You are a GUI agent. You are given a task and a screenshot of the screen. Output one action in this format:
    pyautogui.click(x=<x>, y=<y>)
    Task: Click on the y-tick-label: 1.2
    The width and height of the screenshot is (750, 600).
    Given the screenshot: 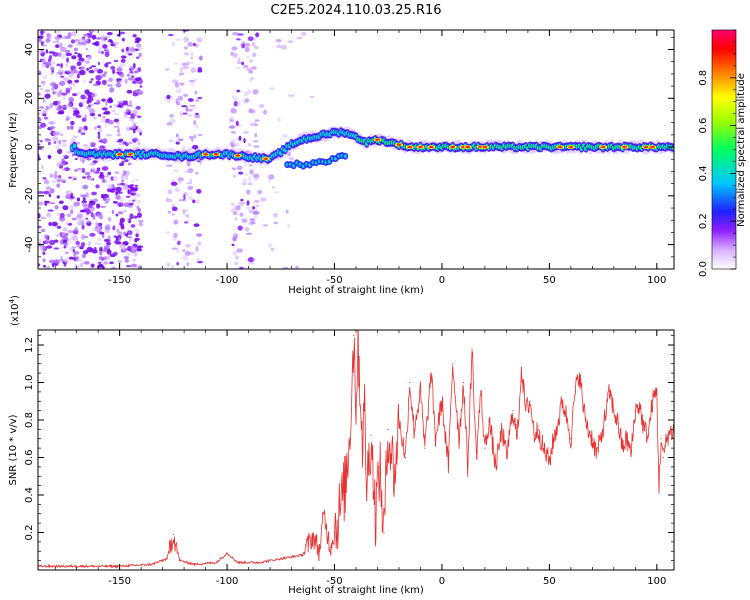 What is the action you would take?
    pyautogui.click(x=29, y=345)
    